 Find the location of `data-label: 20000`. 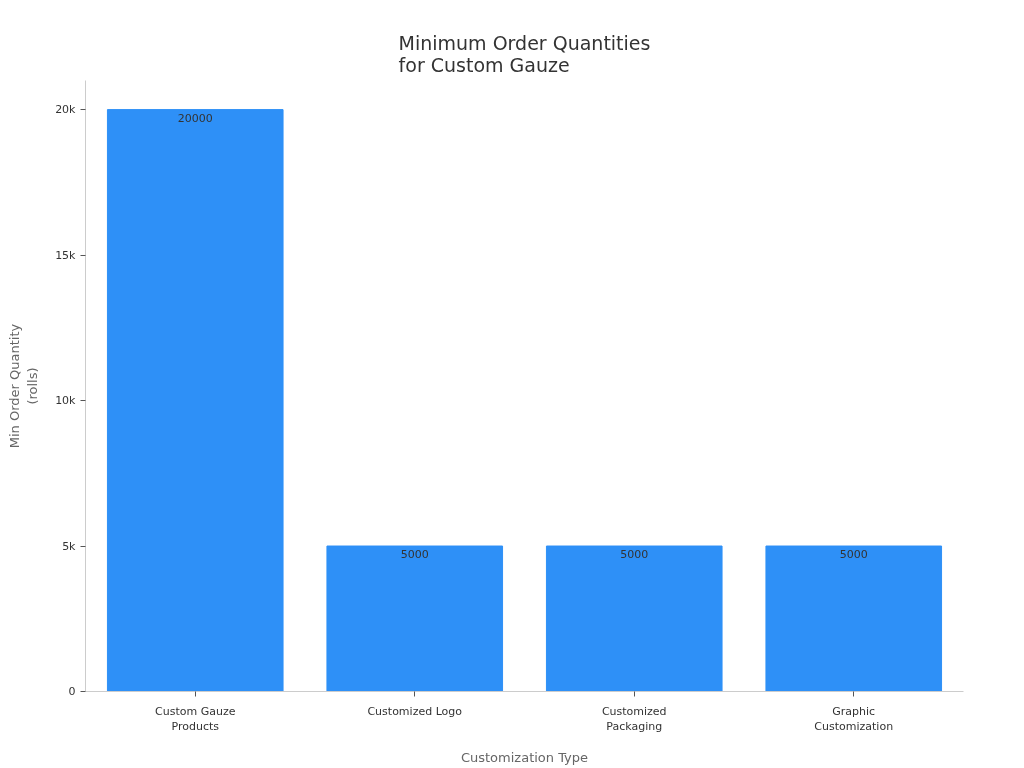

data-label: 20000 is located at coordinates (195, 118).